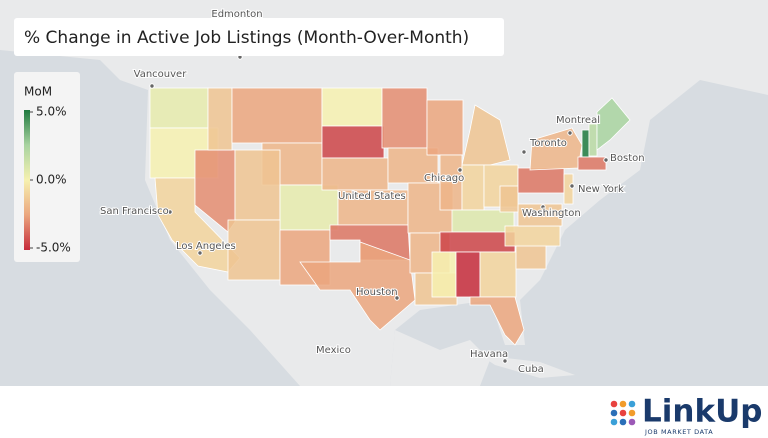 The height and width of the screenshot is (438, 768). What do you see at coordinates (578, 120) in the screenshot?
I see `place-label: Montreal` at bounding box center [578, 120].